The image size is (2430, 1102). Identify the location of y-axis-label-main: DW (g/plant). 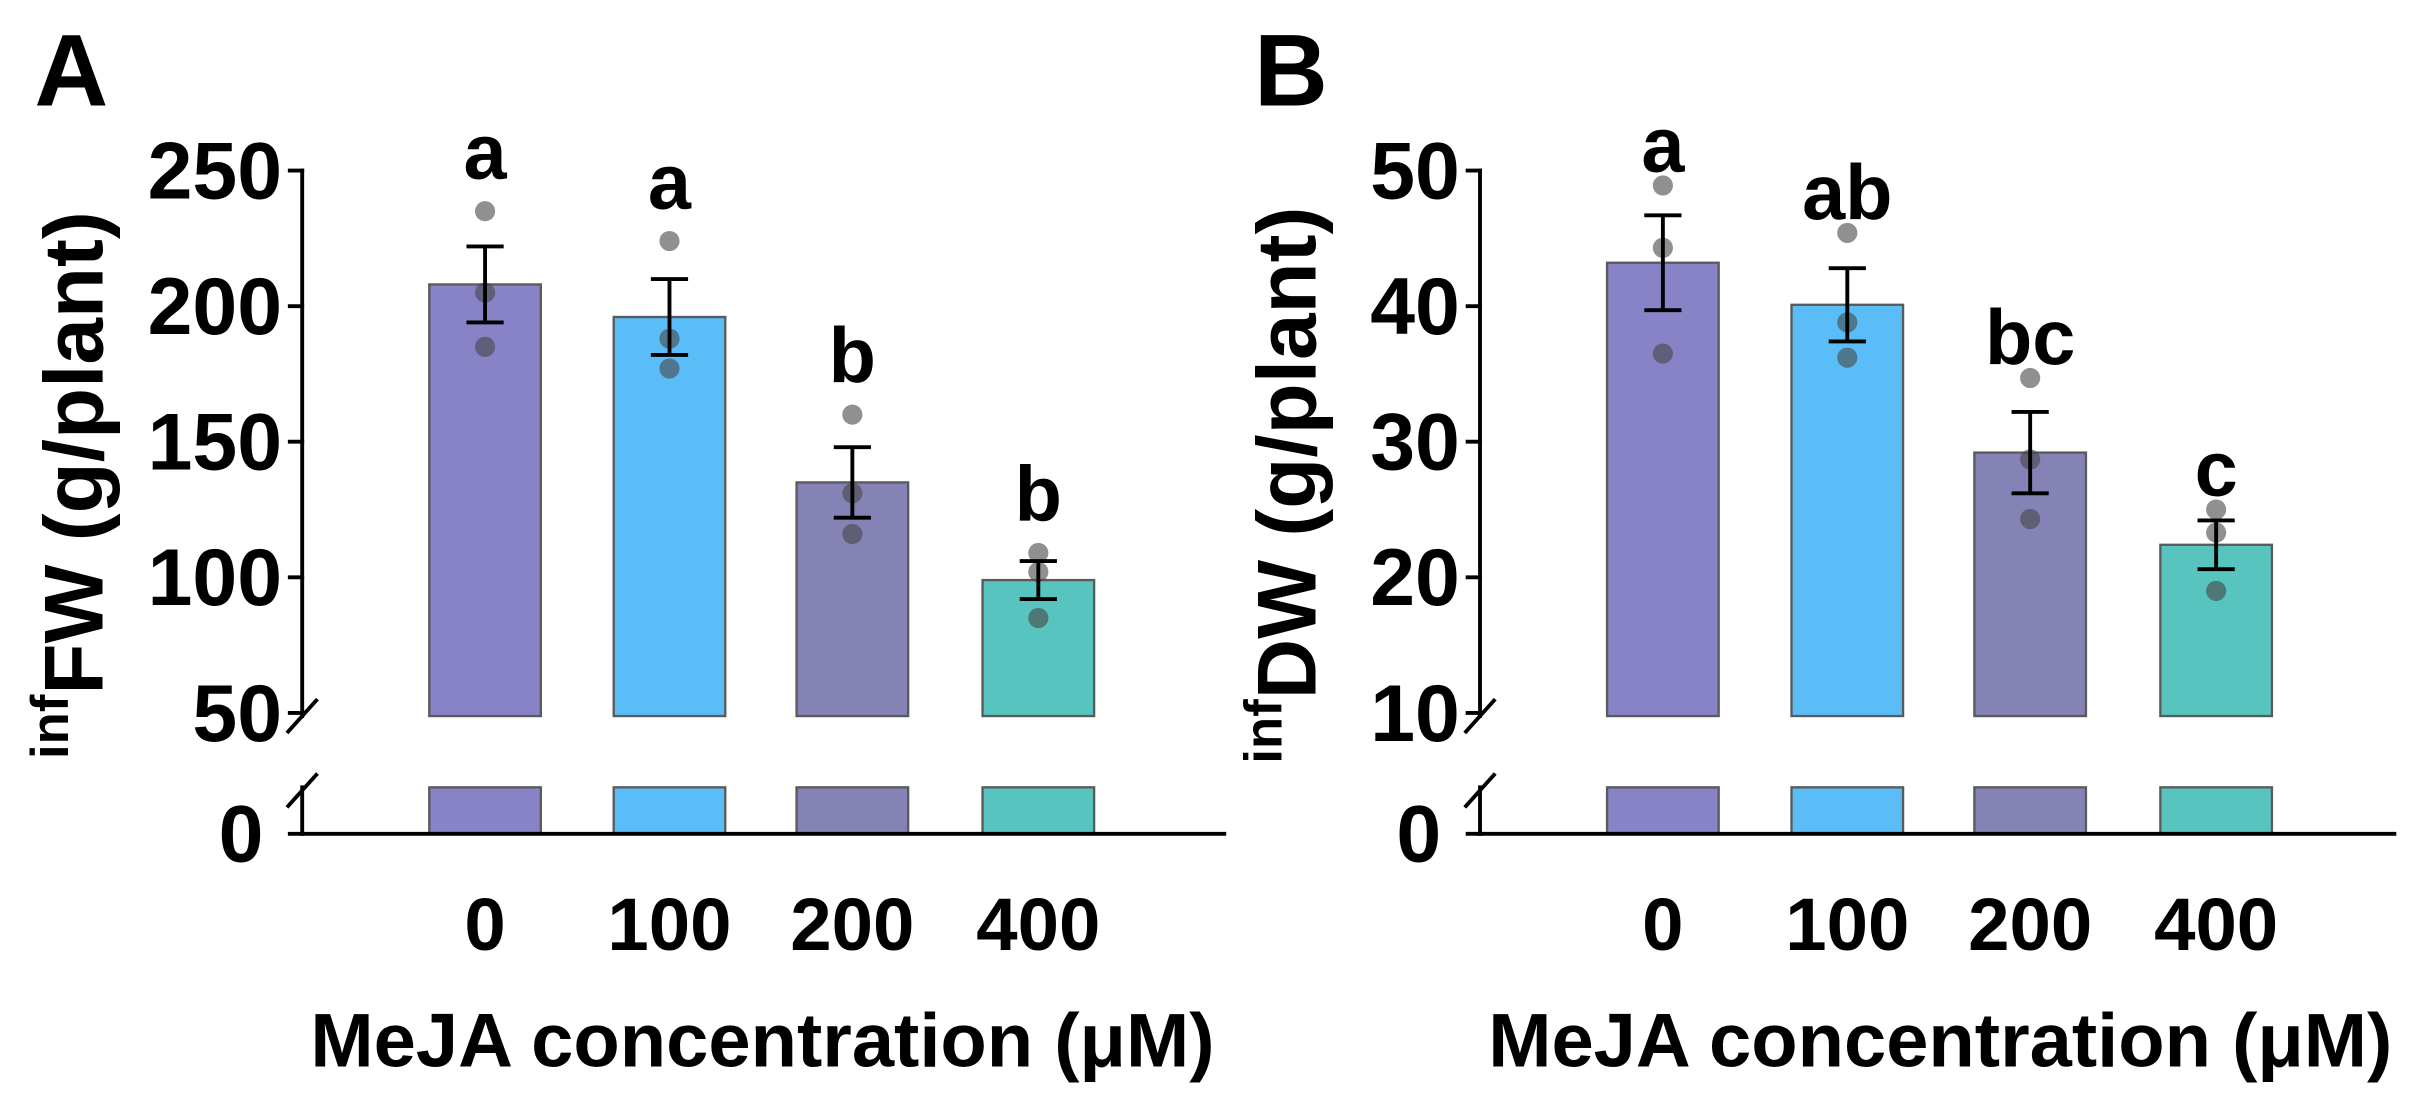
(1287, 453).